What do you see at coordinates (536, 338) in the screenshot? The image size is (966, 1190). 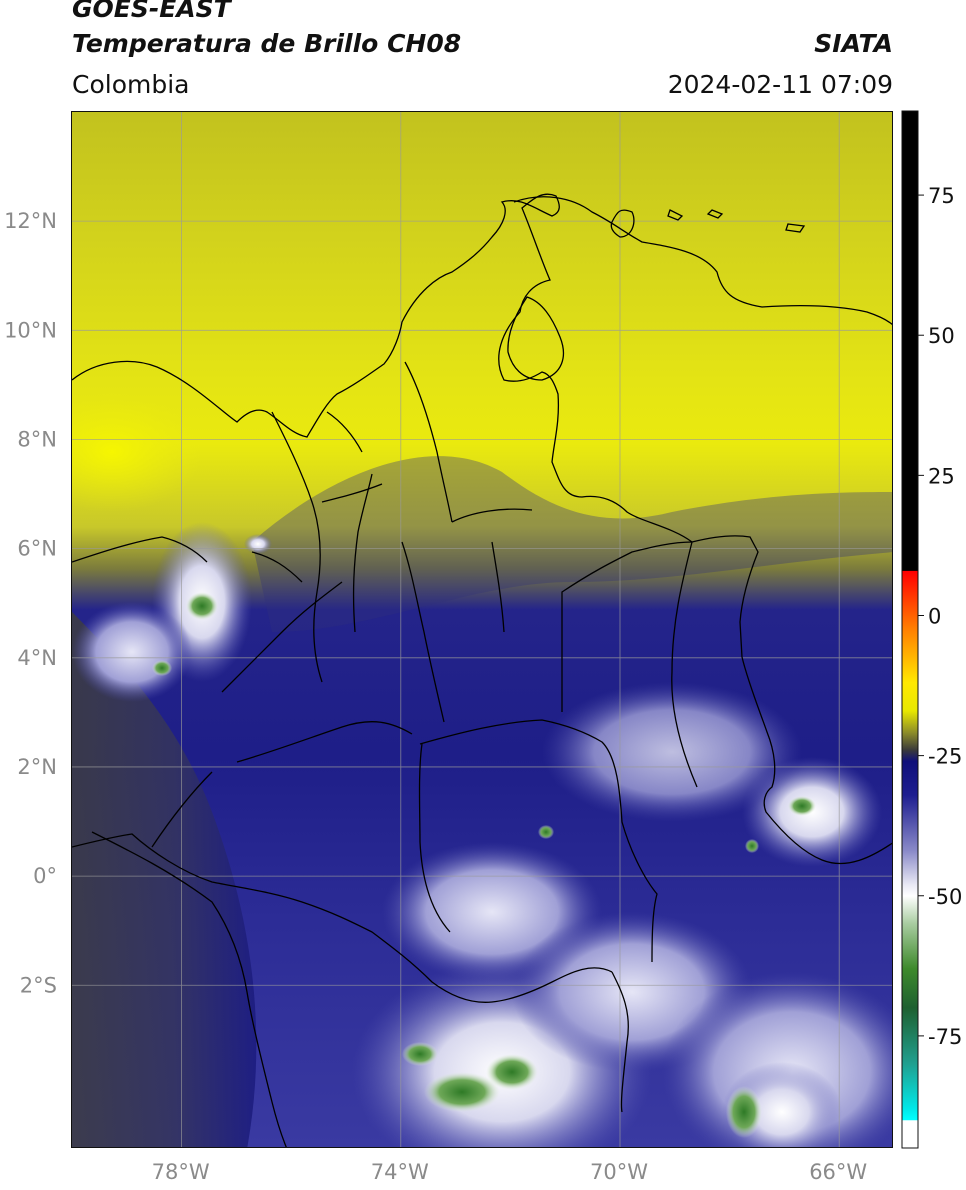 I see `maracaibo-lake` at bounding box center [536, 338].